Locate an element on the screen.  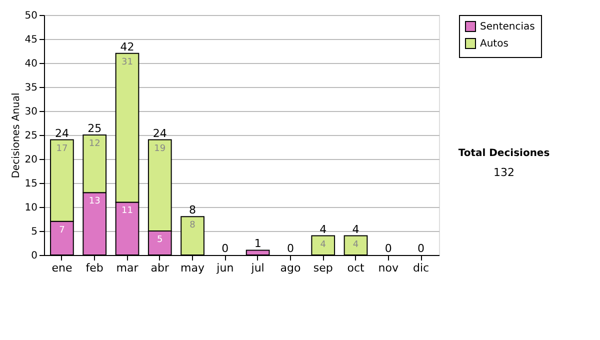
x-tick-label: feb is located at coordinates (95, 268).